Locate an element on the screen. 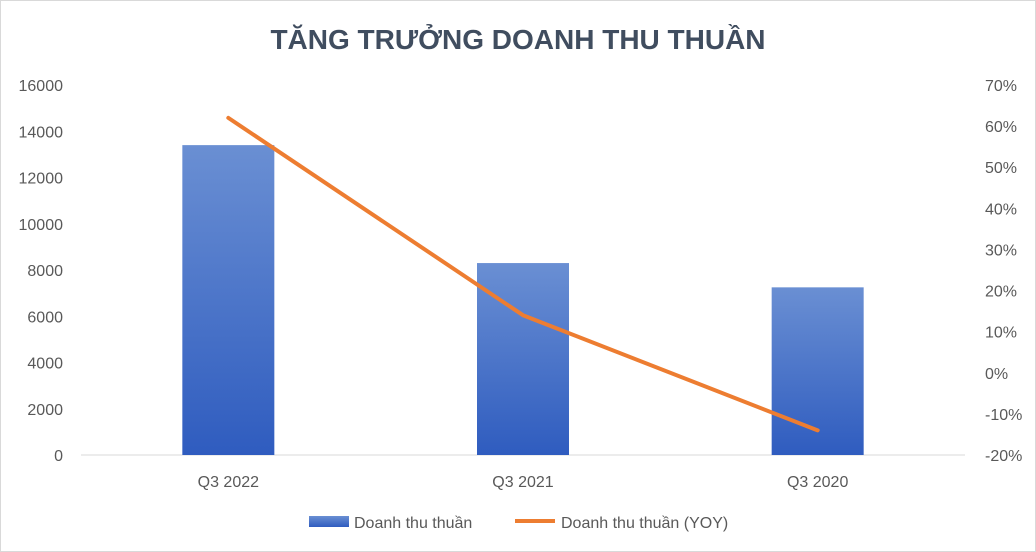  legend-line-label: Doanh thu thuần (YOY) is located at coordinates (644, 523).